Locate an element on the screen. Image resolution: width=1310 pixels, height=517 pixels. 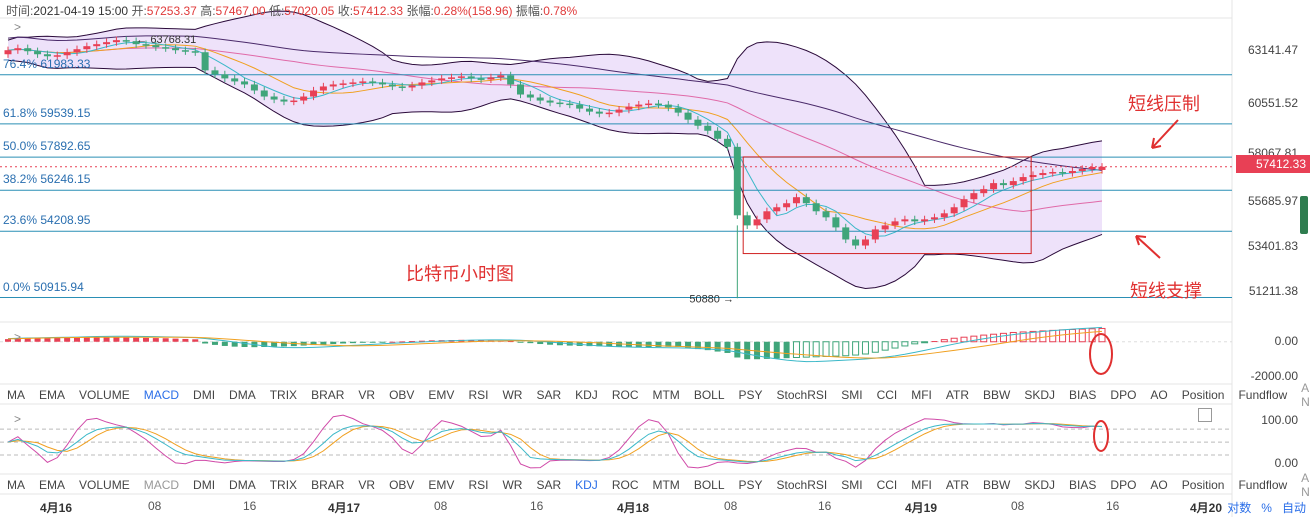
time-label: 时间: is located at coordinates (20, 11).